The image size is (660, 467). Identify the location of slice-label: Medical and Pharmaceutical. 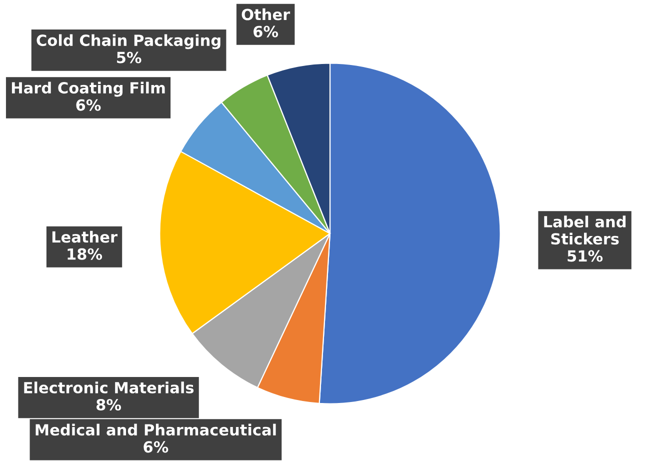
(156, 430).